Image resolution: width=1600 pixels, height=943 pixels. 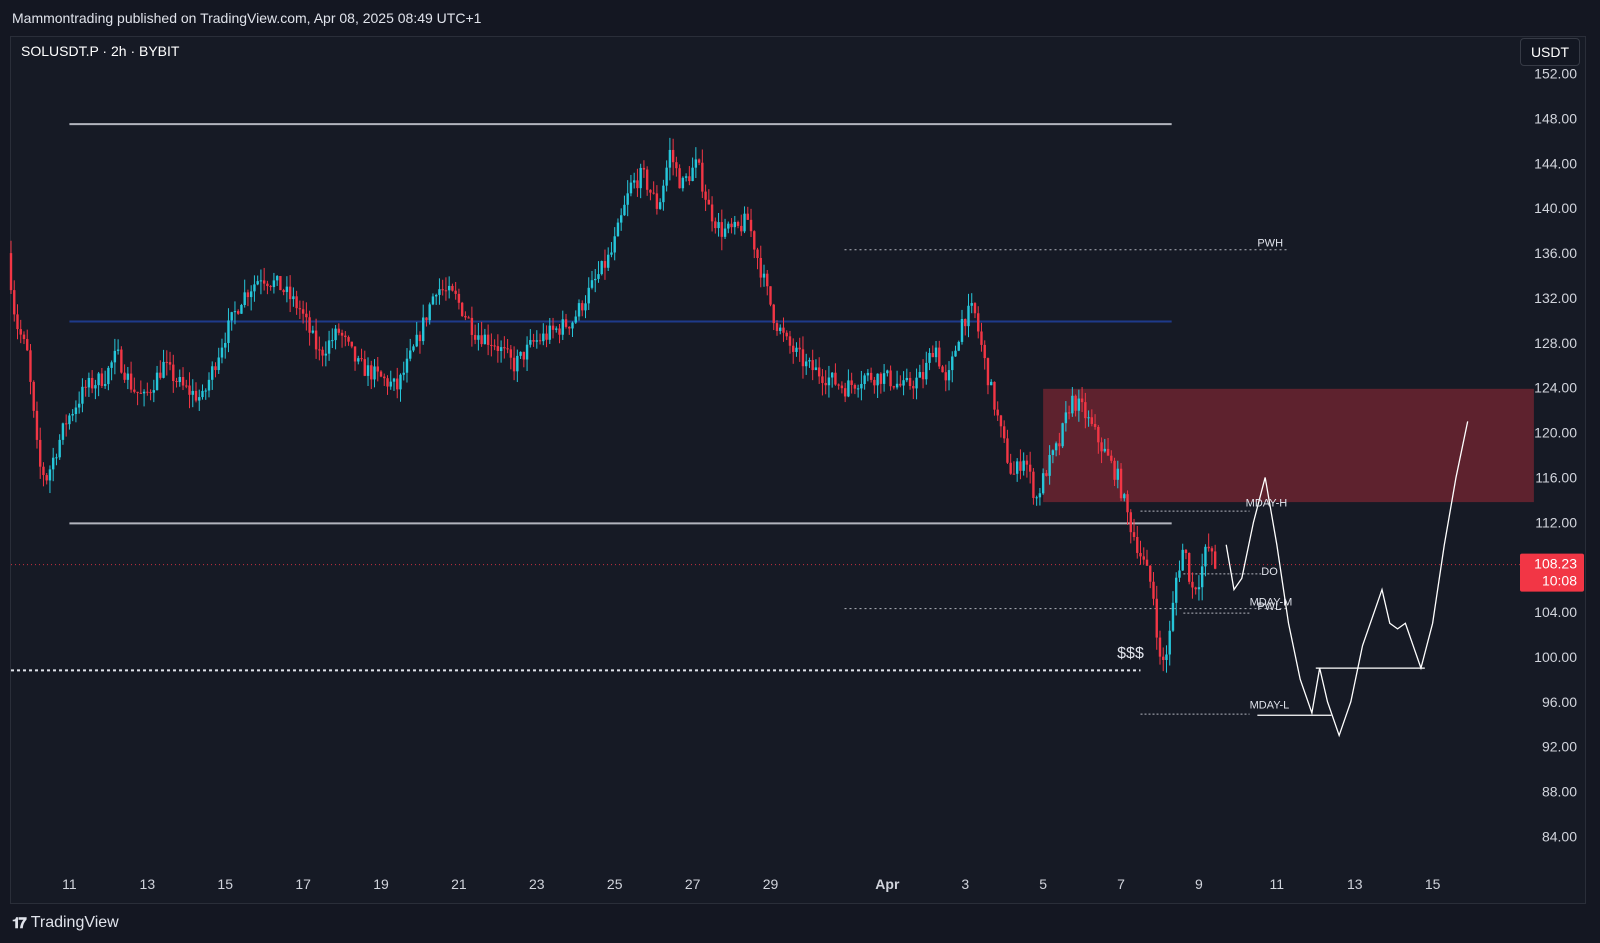 What do you see at coordinates (800, 923) in the screenshot?
I see `footer-bar` at bounding box center [800, 923].